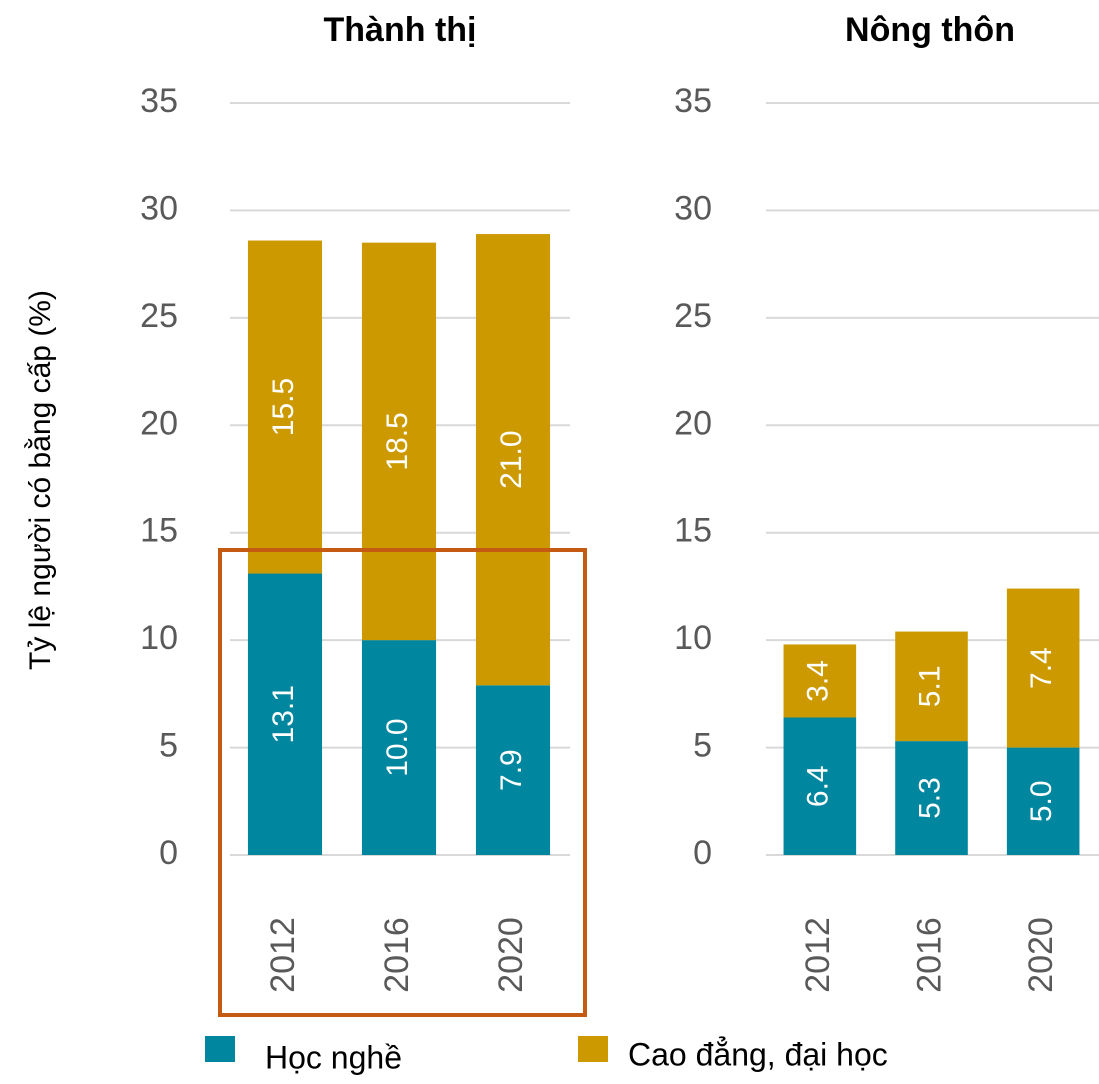 The width and height of the screenshot is (1099, 1084). I want to click on data-label: 7.9, so click(511, 770).